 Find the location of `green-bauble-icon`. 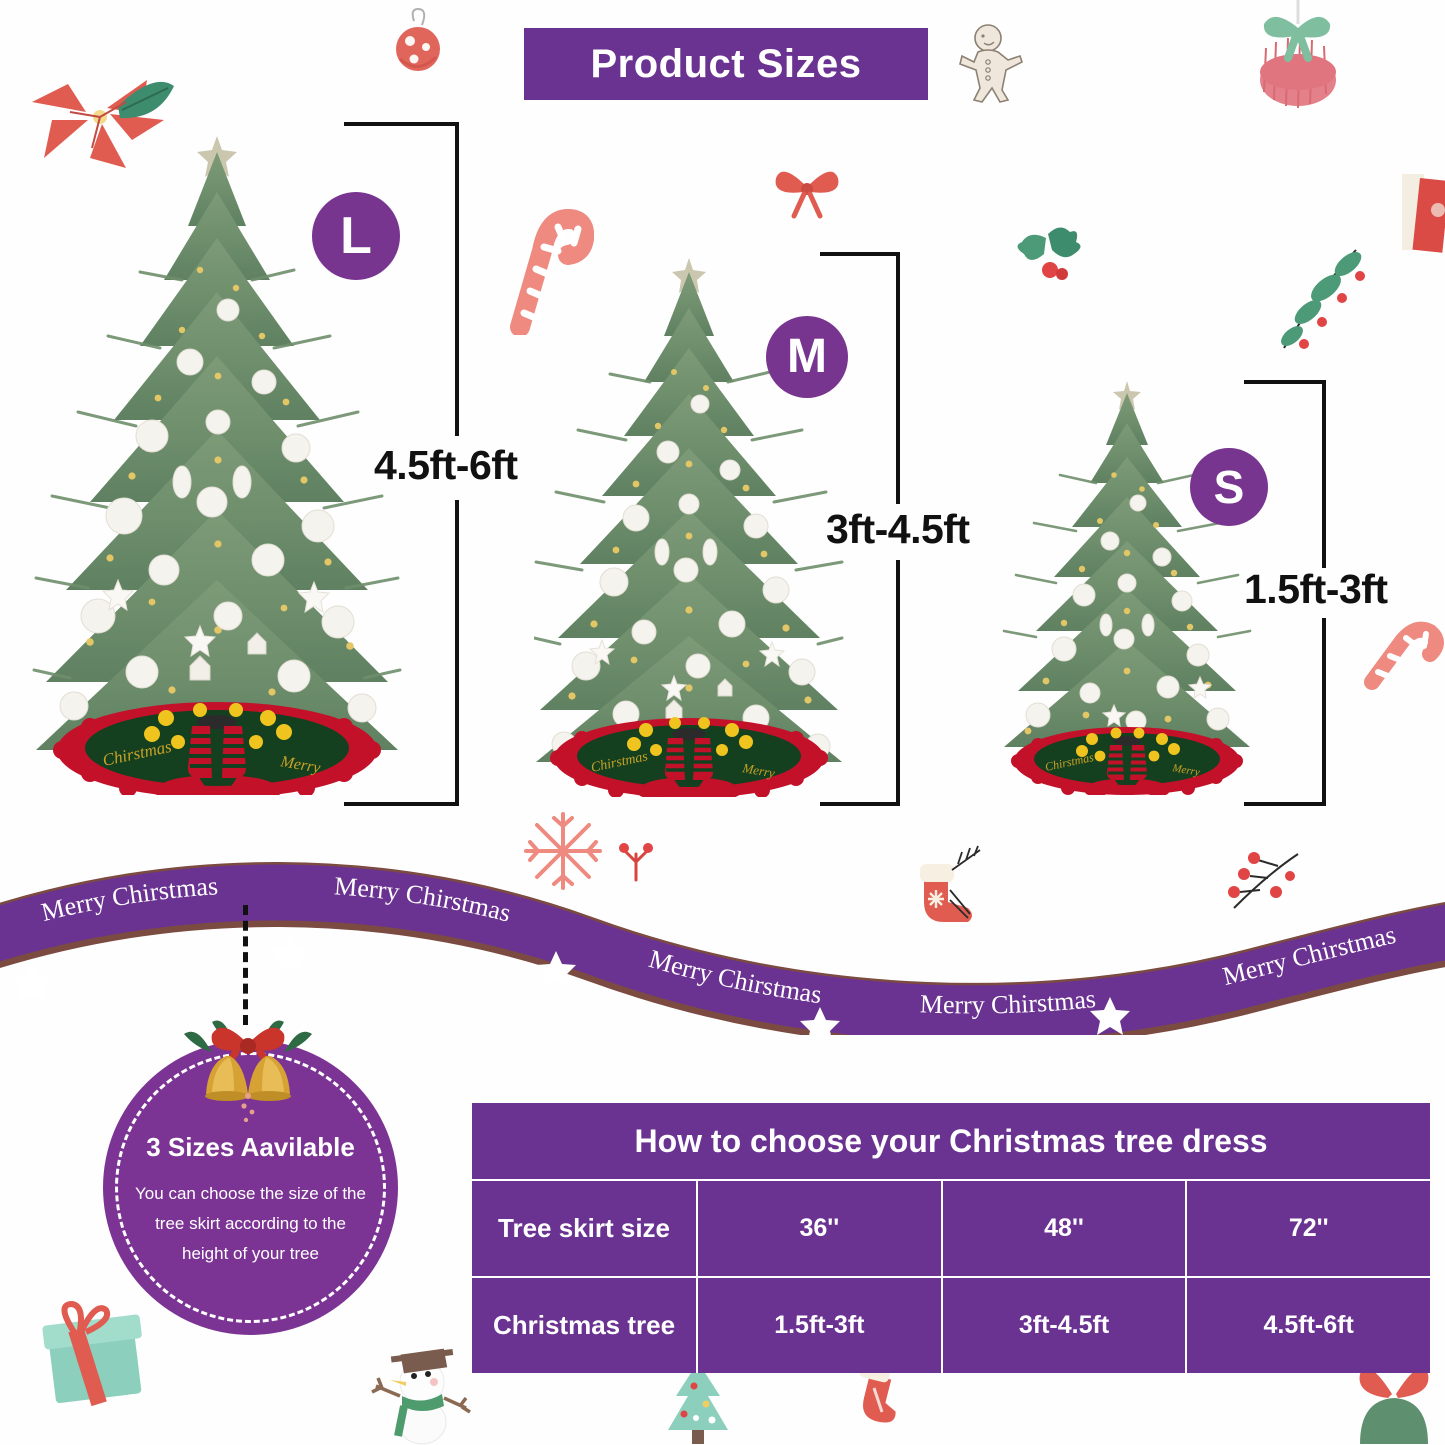

green-bauble-icon is located at coordinates (1394, 1406).